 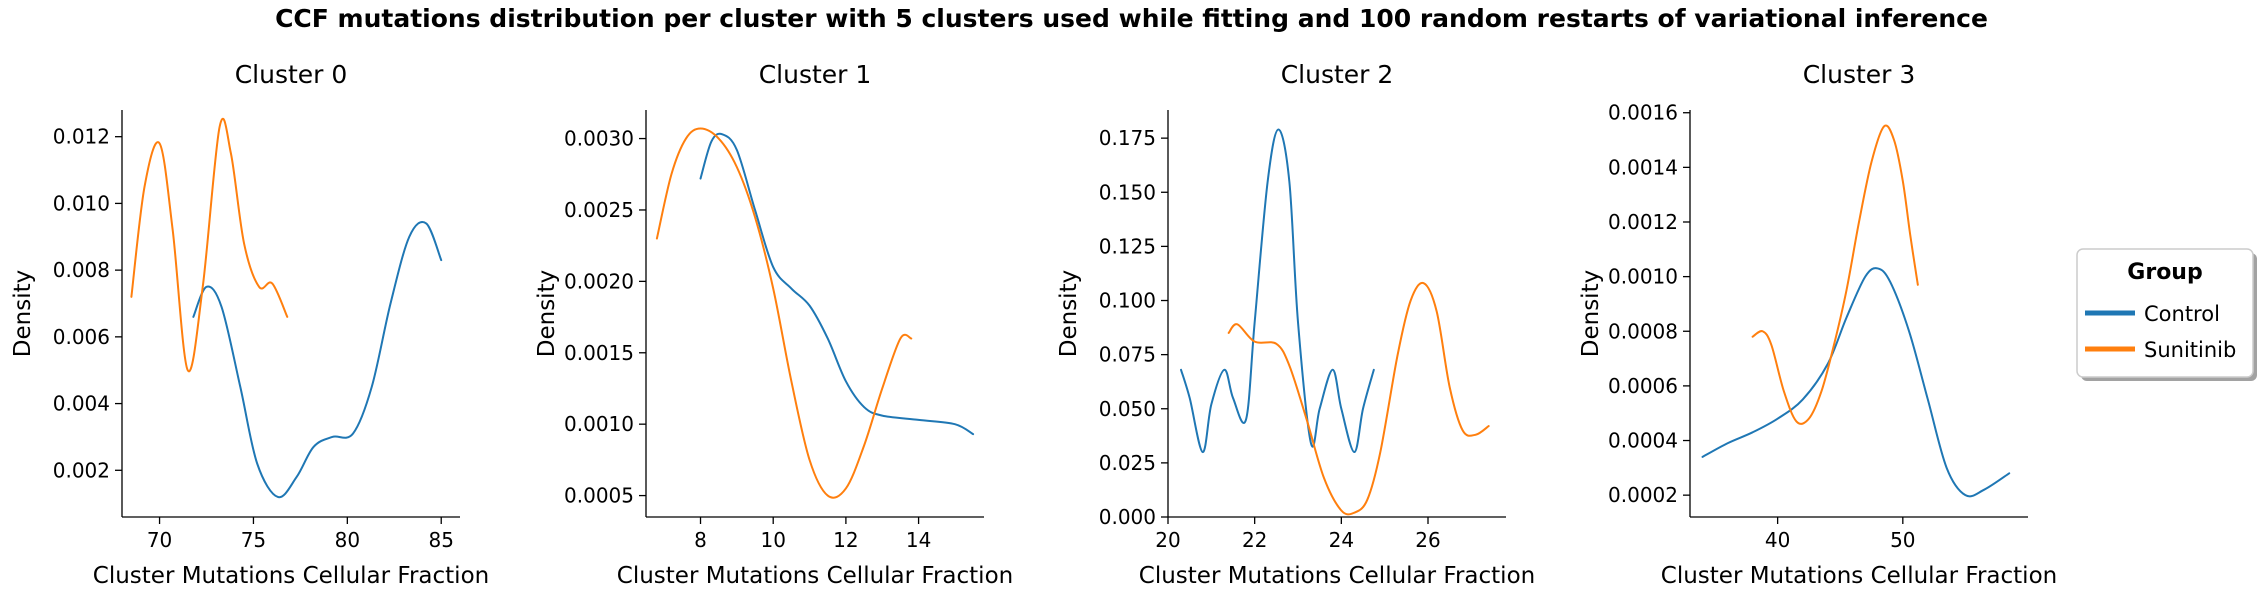 What do you see at coordinates (347, 540) in the screenshot?
I see `x-tick-label-0-2: 80` at bounding box center [347, 540].